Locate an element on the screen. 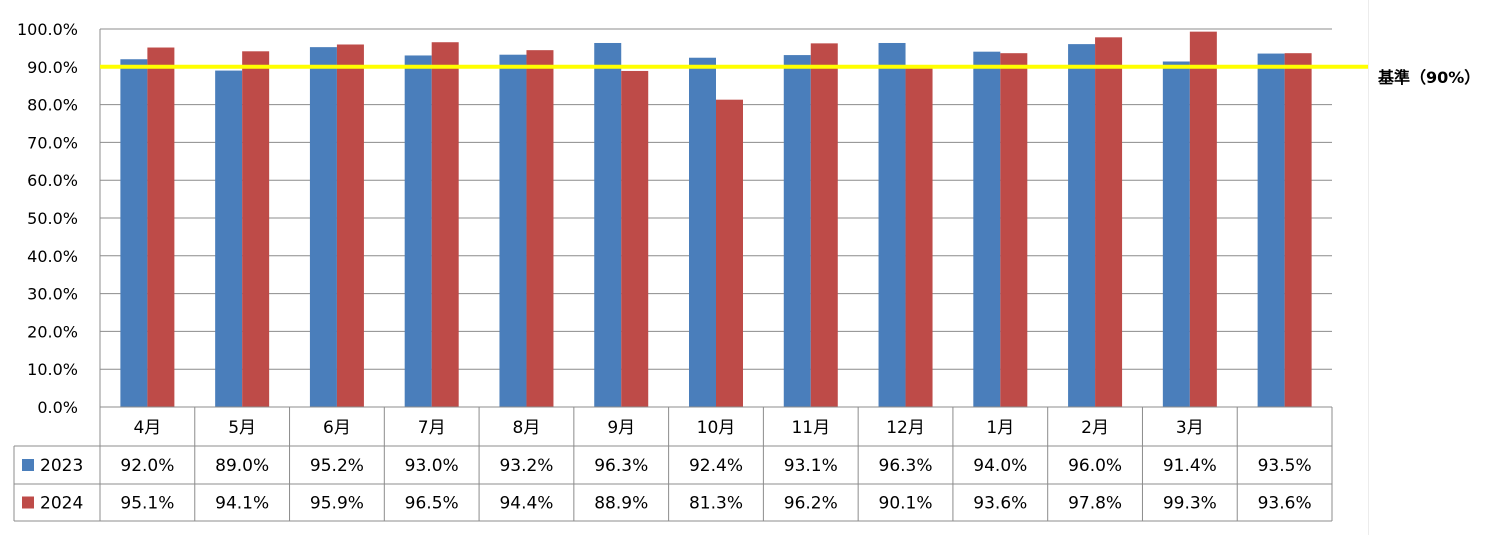 The image size is (1500, 539). legend-label-2023: 2023 is located at coordinates (61, 466).